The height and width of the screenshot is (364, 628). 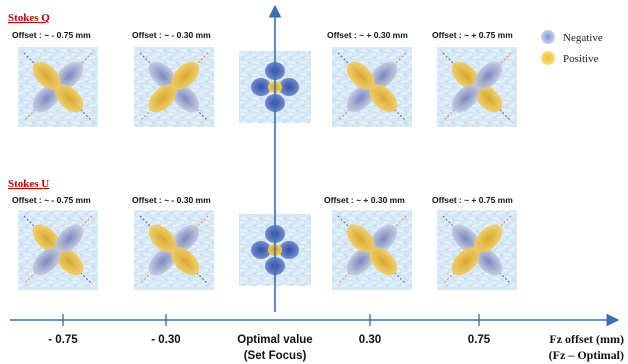 What do you see at coordinates (51, 200) in the screenshot?
I see `u-offset-label-1: Offset : ~ - 0.75 mm` at bounding box center [51, 200].